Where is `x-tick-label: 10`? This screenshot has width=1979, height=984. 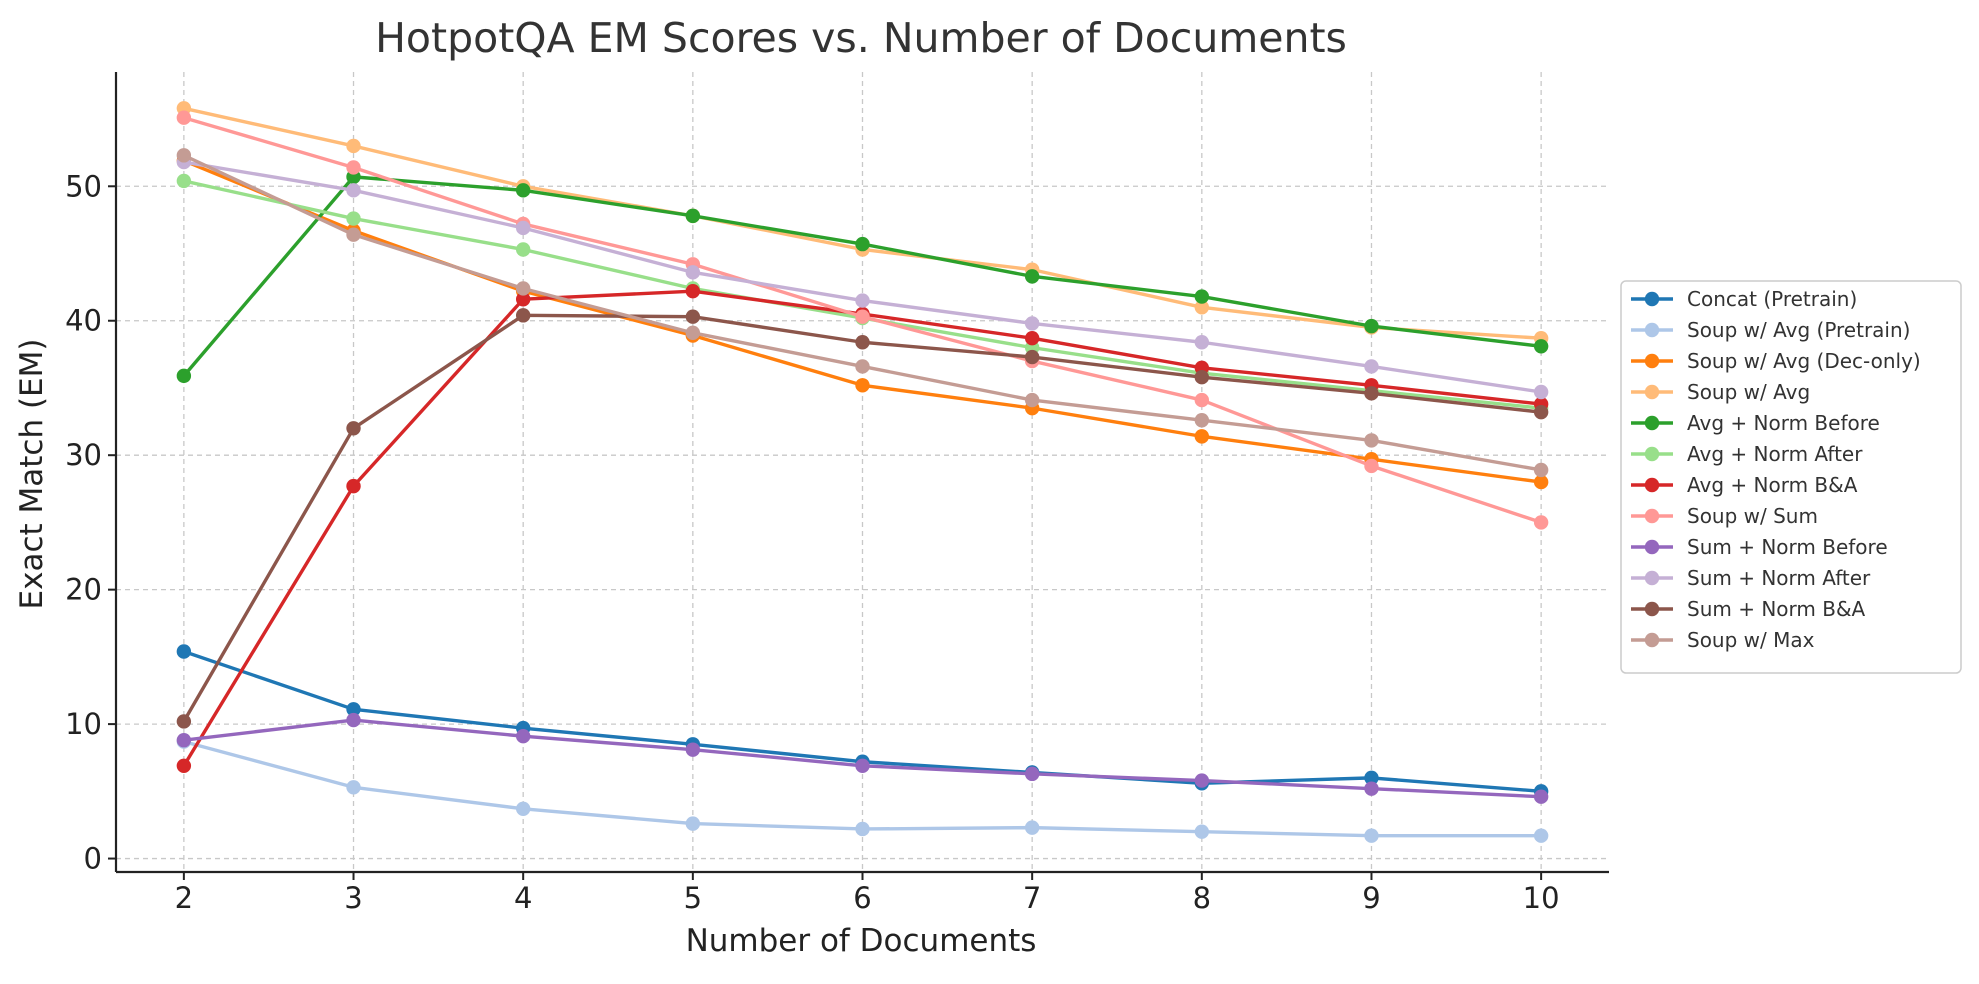 x-tick-label: 10 is located at coordinates (1541, 898).